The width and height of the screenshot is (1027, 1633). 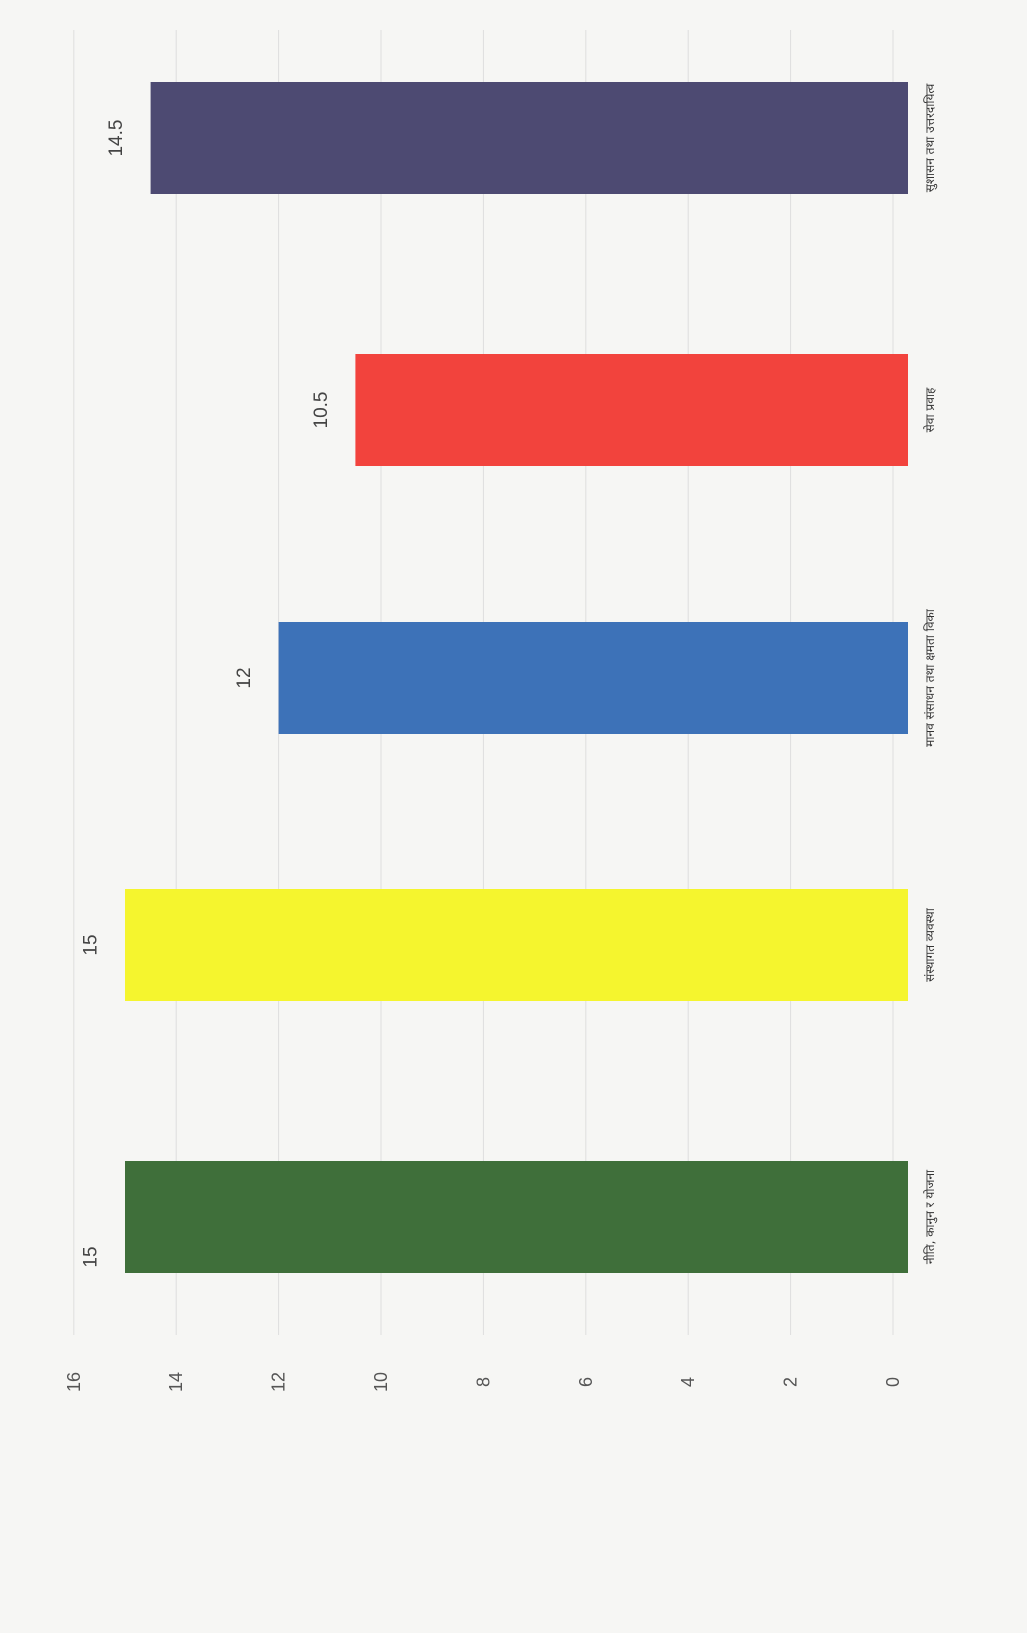 I want to click on data-label-4: 10.5, so click(x=321, y=410).